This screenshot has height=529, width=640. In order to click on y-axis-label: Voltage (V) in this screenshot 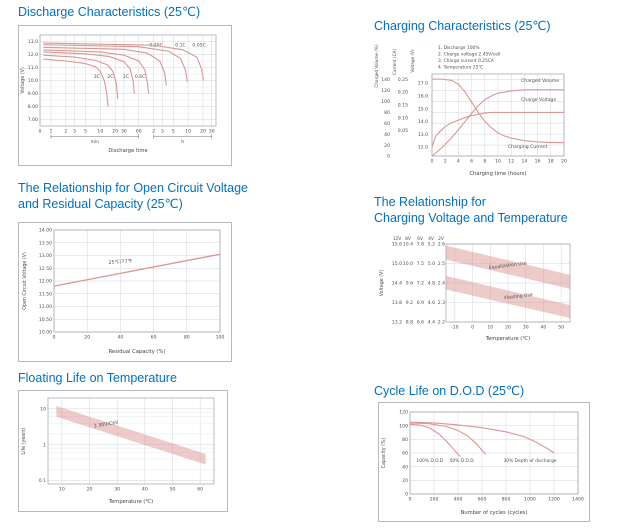, I will do `click(382, 283)`.